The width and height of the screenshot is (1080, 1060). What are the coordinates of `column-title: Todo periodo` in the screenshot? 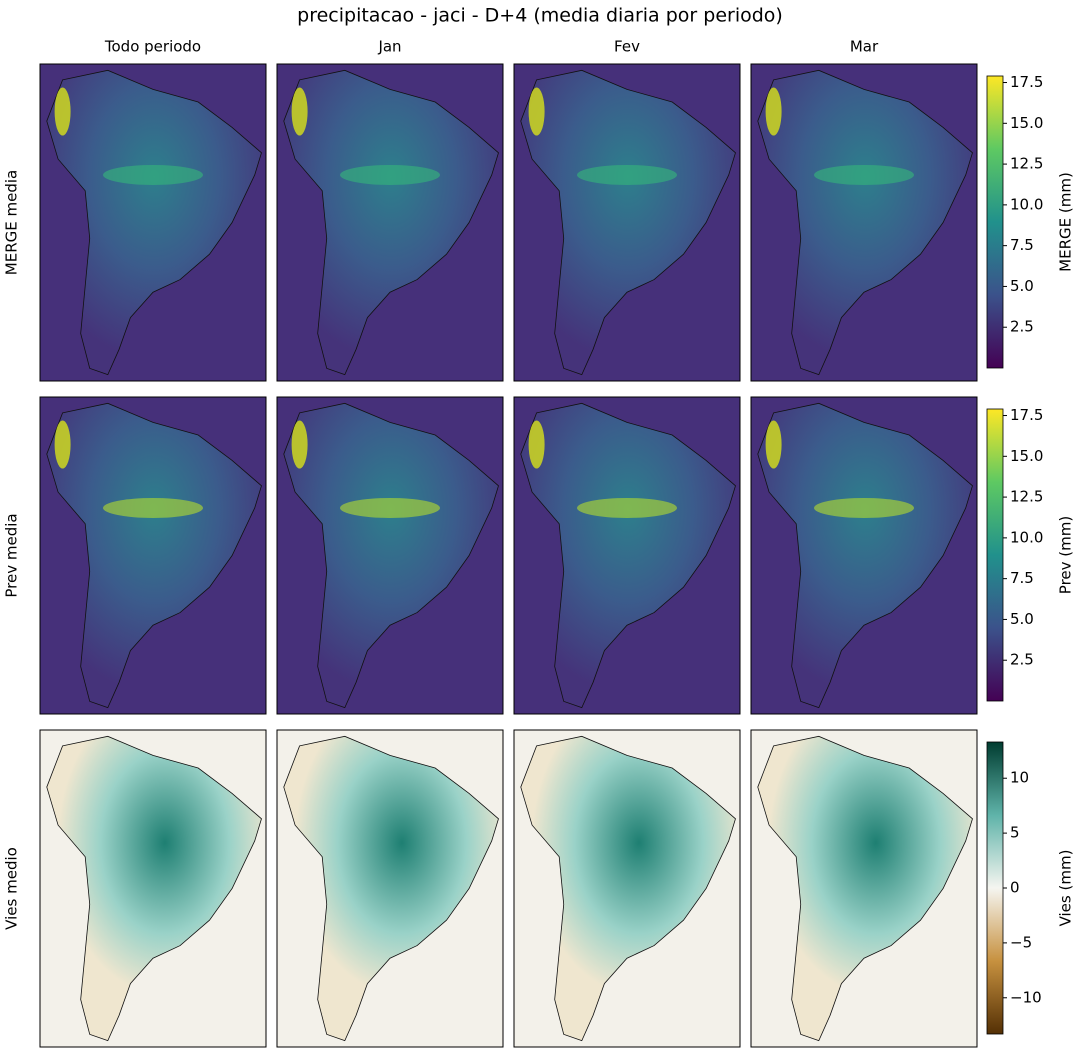 It's located at (152, 47).